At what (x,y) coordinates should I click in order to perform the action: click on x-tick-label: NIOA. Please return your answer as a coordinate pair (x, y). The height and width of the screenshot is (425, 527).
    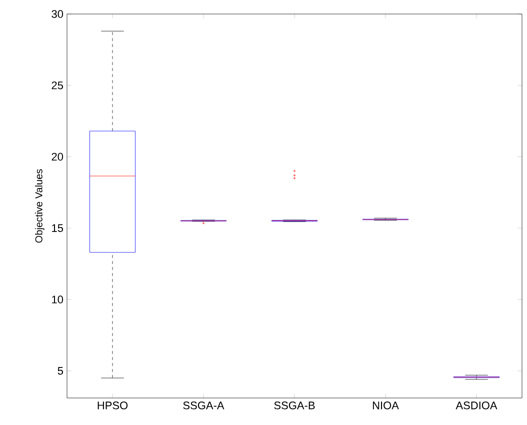
    Looking at the image, I should click on (385, 406).